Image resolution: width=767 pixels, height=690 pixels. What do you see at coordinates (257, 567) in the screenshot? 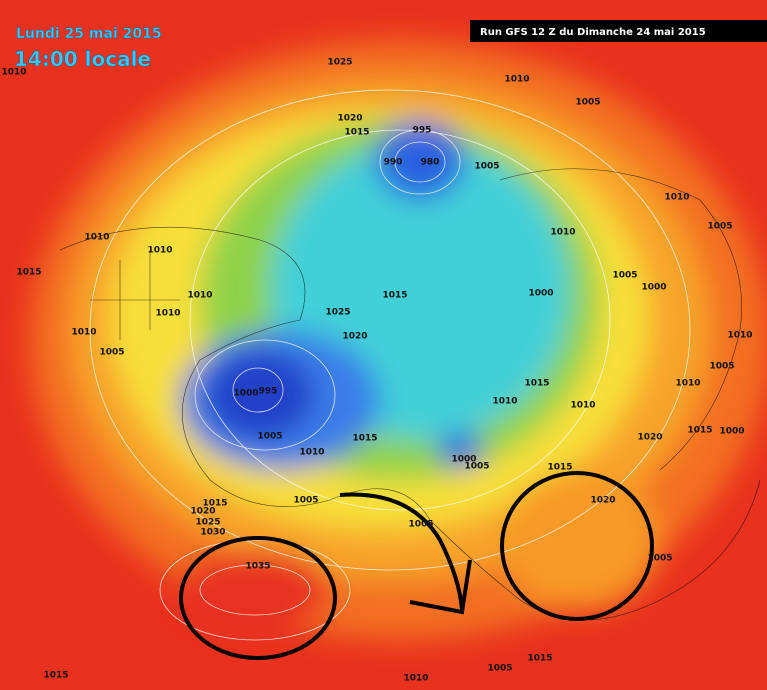
I see `isobar-label: 1035` at bounding box center [257, 567].